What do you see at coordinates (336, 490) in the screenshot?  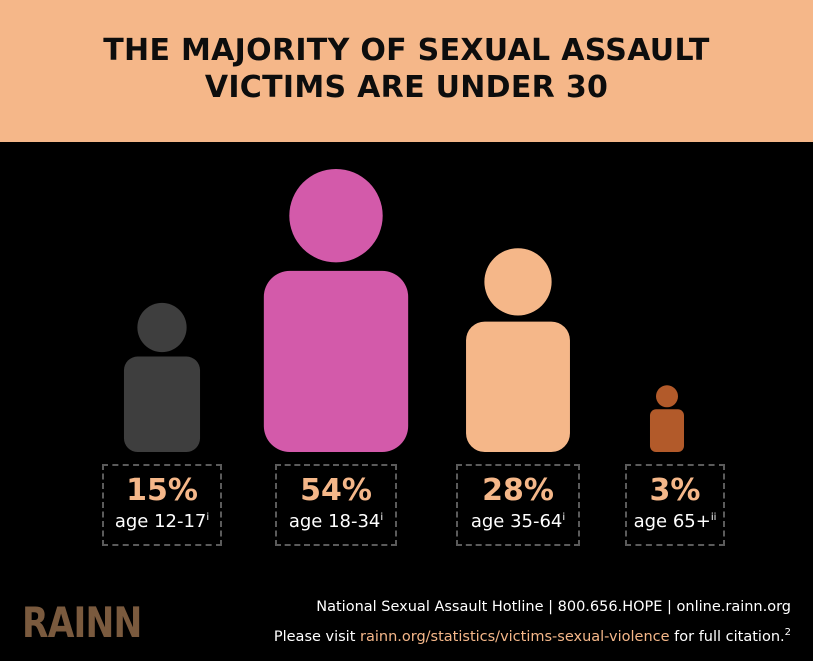 I see `value-label: 54%` at bounding box center [336, 490].